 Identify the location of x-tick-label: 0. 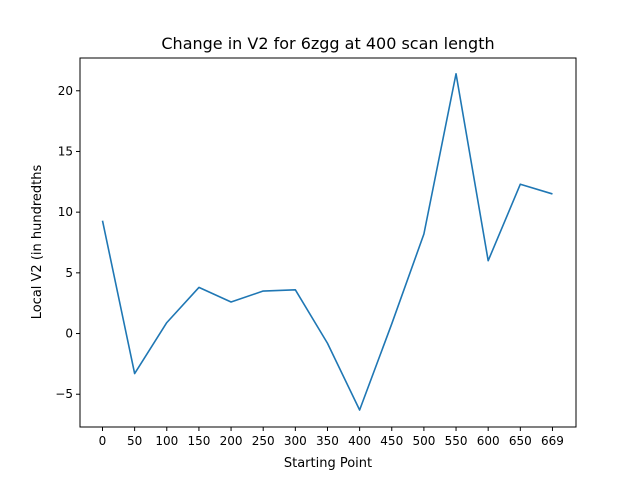
(103, 441).